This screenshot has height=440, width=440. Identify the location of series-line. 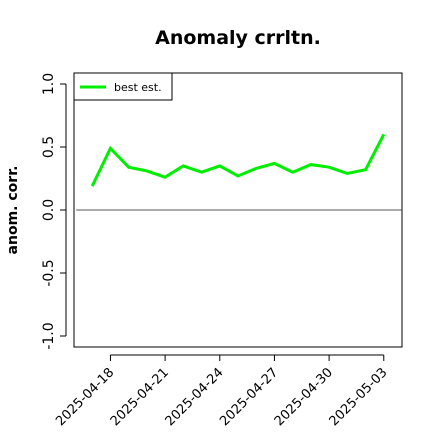
(238, 160).